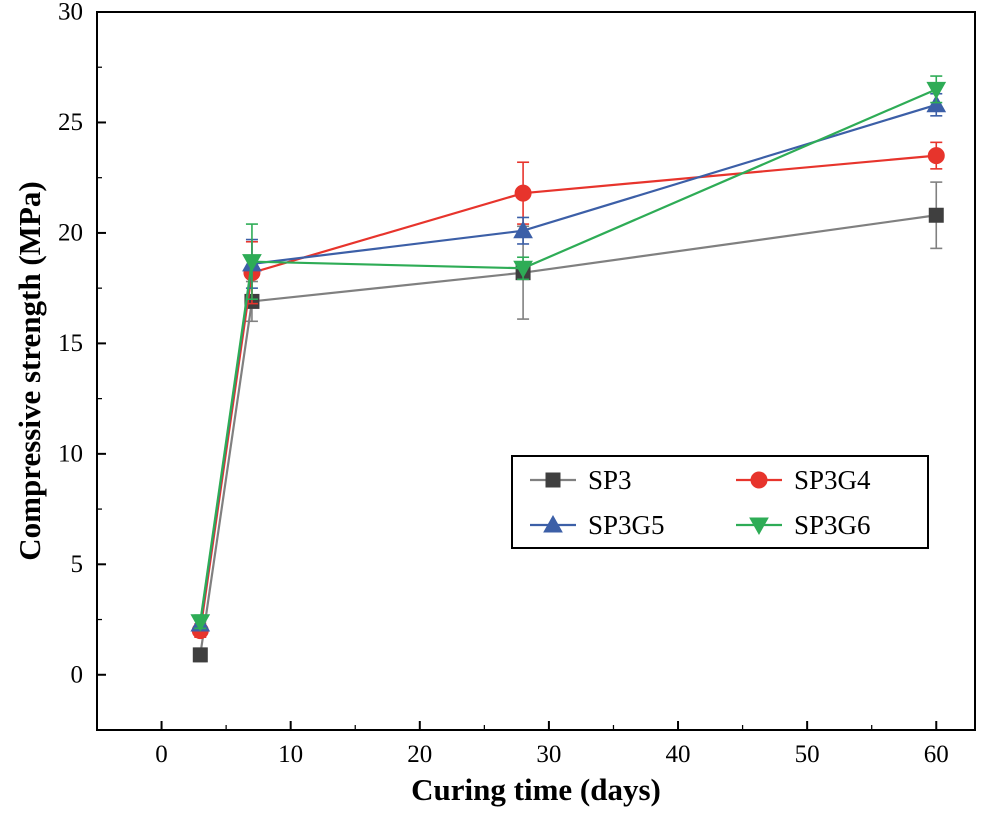  What do you see at coordinates (77, 674) in the screenshot?
I see `y-tick-label: 0` at bounding box center [77, 674].